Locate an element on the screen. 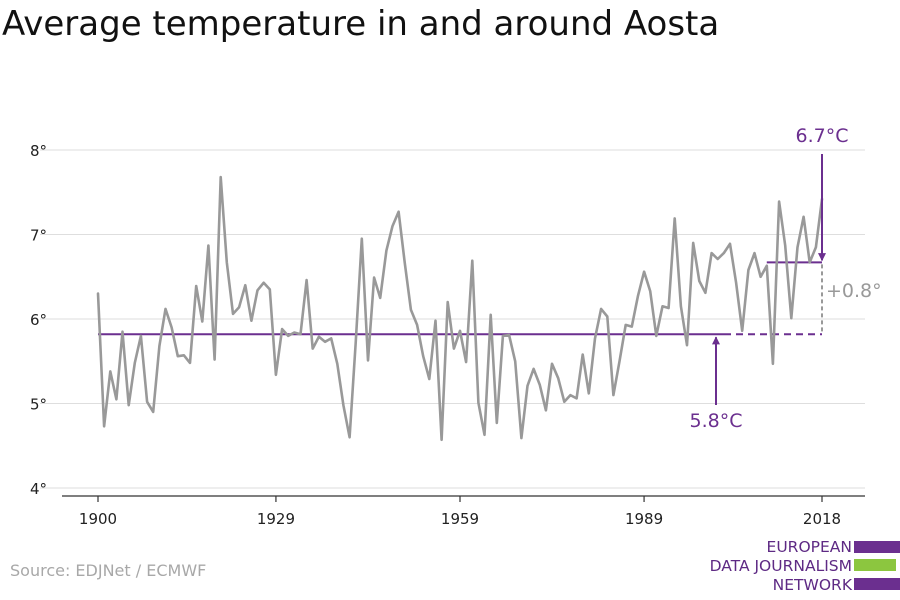  chart-title: Average temperature in and around Aosta is located at coordinates (361, 24).